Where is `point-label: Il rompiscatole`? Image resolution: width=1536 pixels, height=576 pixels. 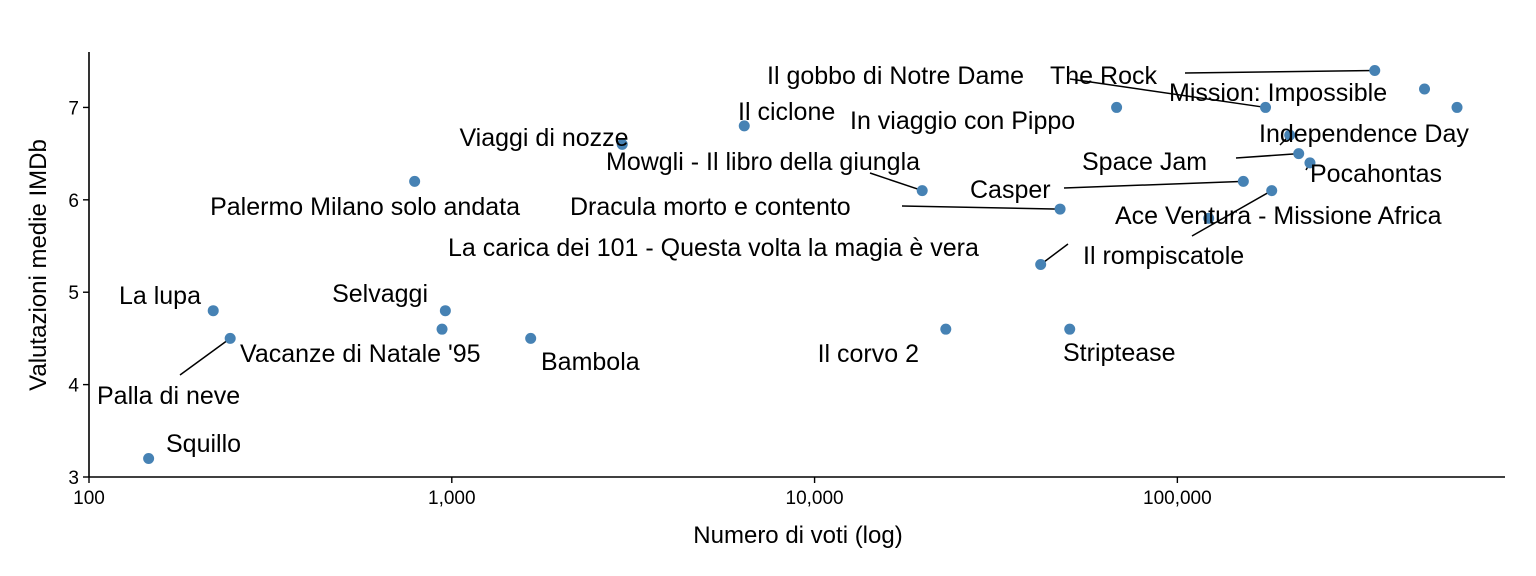
point-label: Il rompiscatole is located at coordinates (1163, 256).